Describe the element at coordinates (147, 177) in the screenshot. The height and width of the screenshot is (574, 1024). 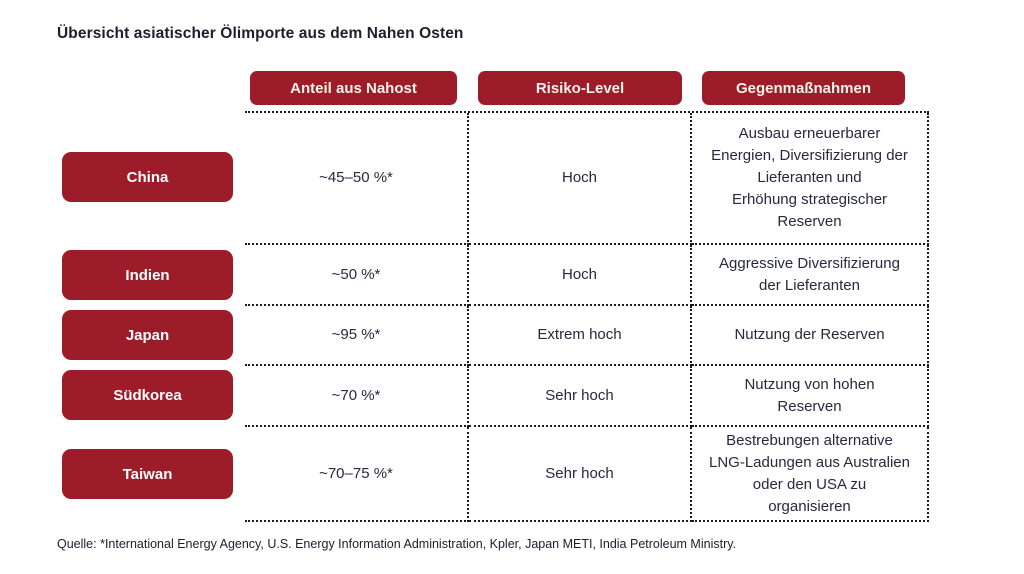
I see `row-header-china: China` at that location.